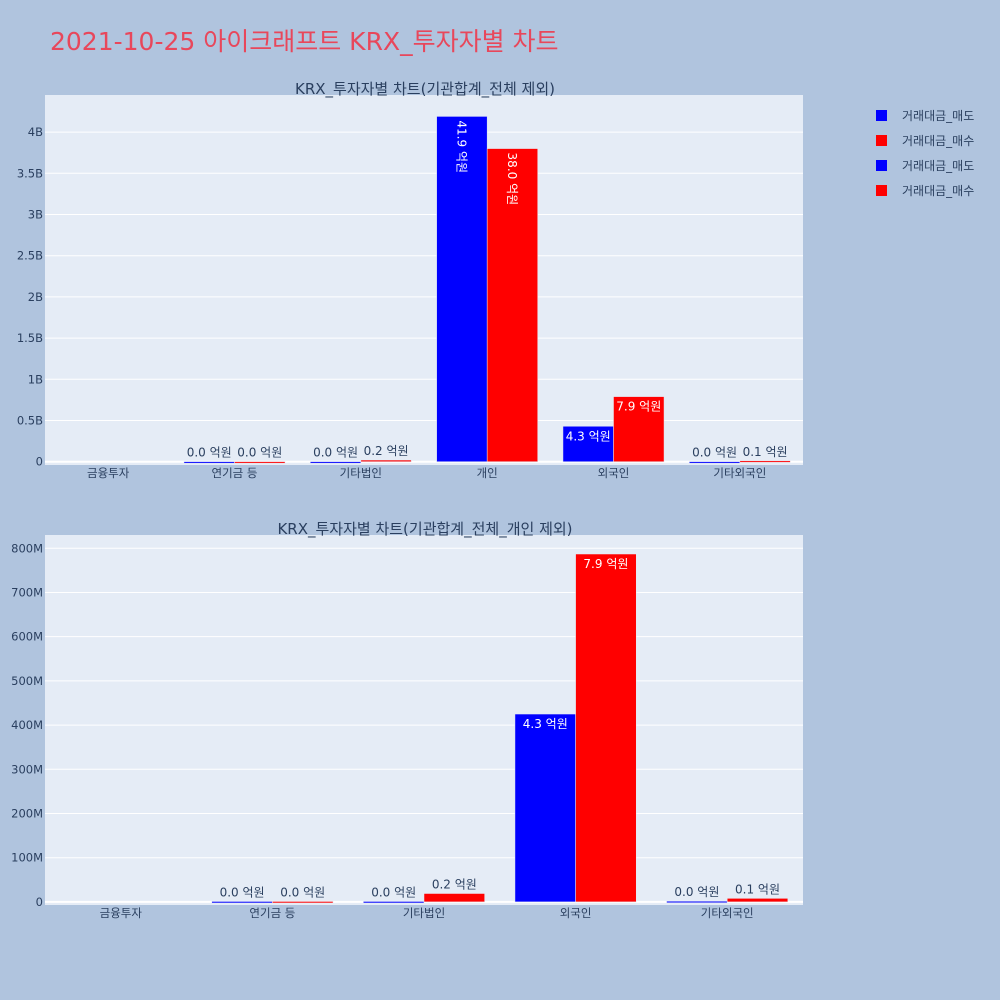  I want to click on legend: 거래대금_매도 거래대금_매수 거래대금_매도 거래대금_매수, so click(925, 156).